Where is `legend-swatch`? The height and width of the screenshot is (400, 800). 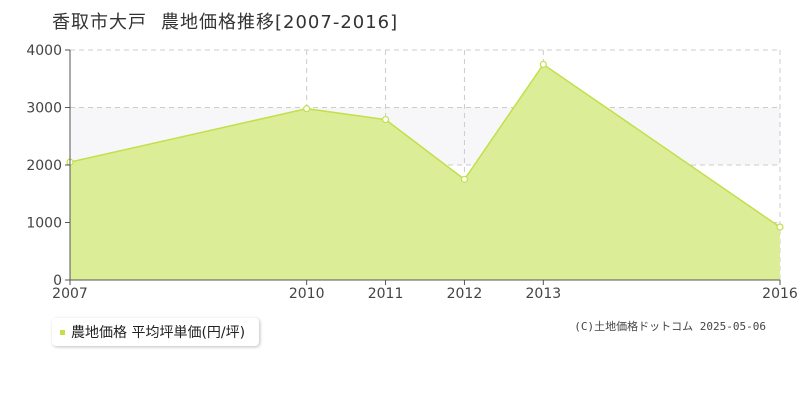
legend-swatch is located at coordinates (62, 332).